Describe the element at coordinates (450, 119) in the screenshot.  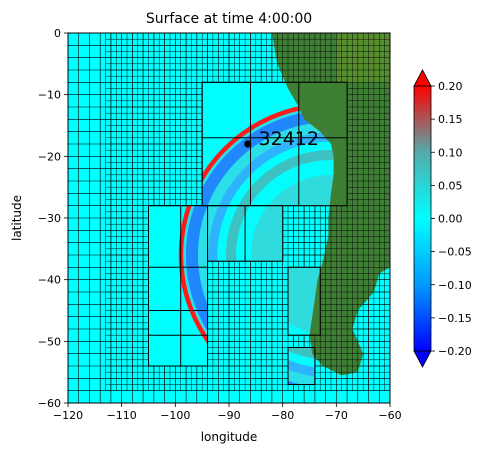
I see `colorbar-tick-label: 0.15` at that location.